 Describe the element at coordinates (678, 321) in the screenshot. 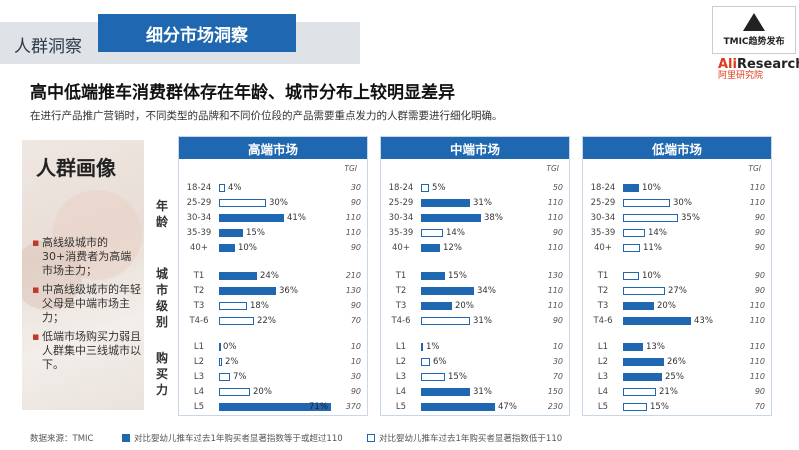

I see `bar-row: T4-6 43% 110` at that location.